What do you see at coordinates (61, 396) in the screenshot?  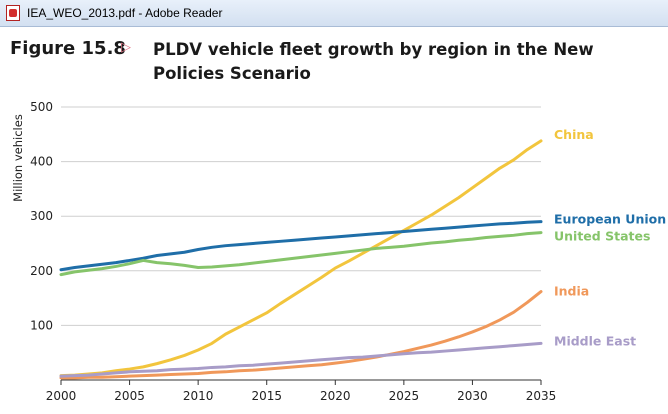 I see `x-tick-label: 2000` at bounding box center [61, 396].